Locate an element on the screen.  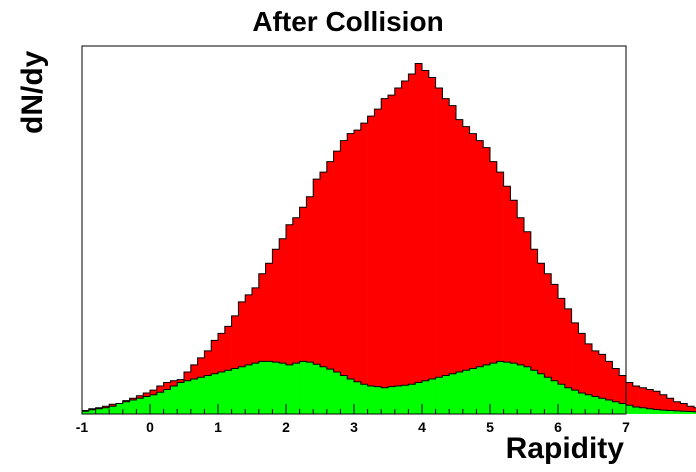
x-tick-label: 7 is located at coordinates (626, 427).